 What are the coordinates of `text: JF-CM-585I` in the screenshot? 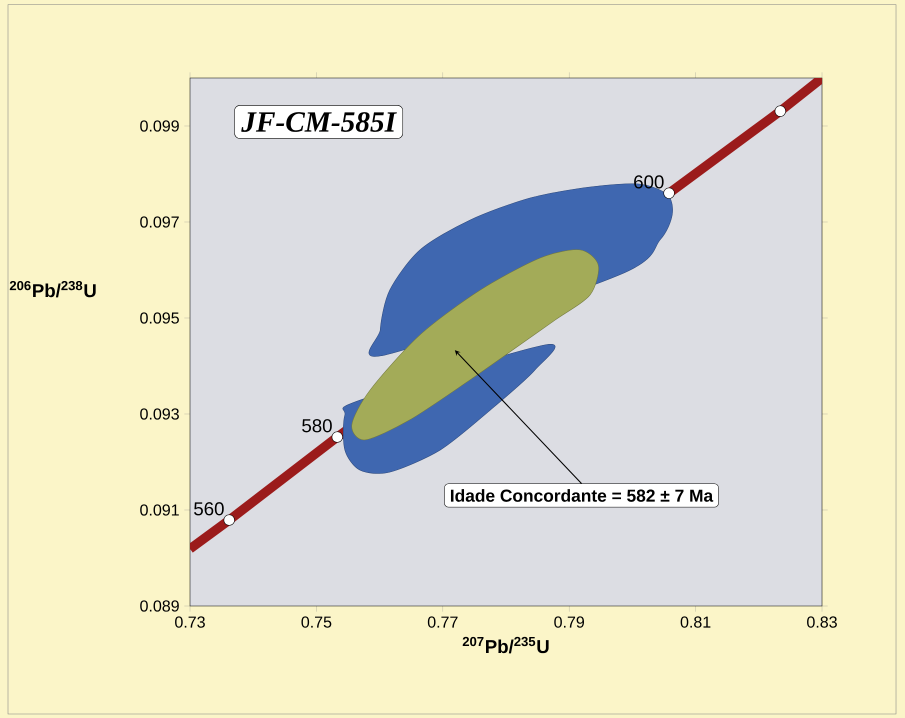 It's located at (319, 122).